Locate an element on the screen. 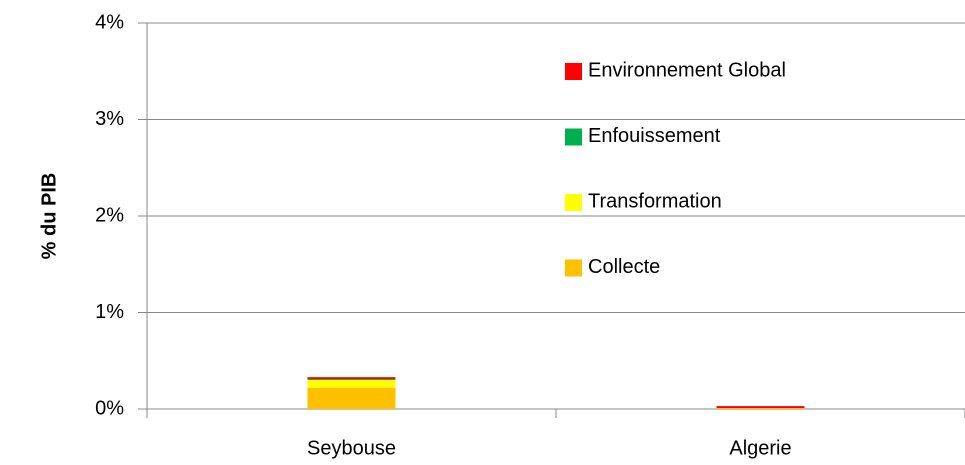 The image size is (965, 465). x-tick-label: Seybouse is located at coordinates (351, 448).